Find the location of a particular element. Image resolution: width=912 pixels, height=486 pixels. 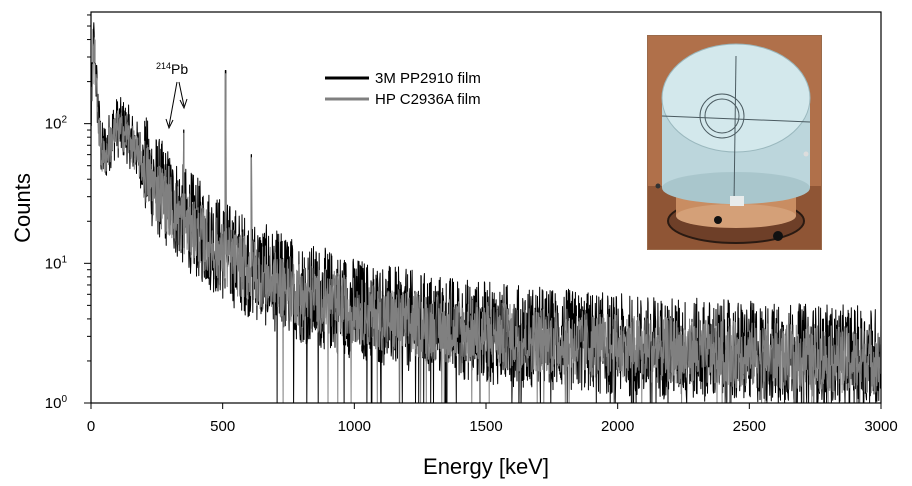

detector-photo-icon is located at coordinates (734, 142).